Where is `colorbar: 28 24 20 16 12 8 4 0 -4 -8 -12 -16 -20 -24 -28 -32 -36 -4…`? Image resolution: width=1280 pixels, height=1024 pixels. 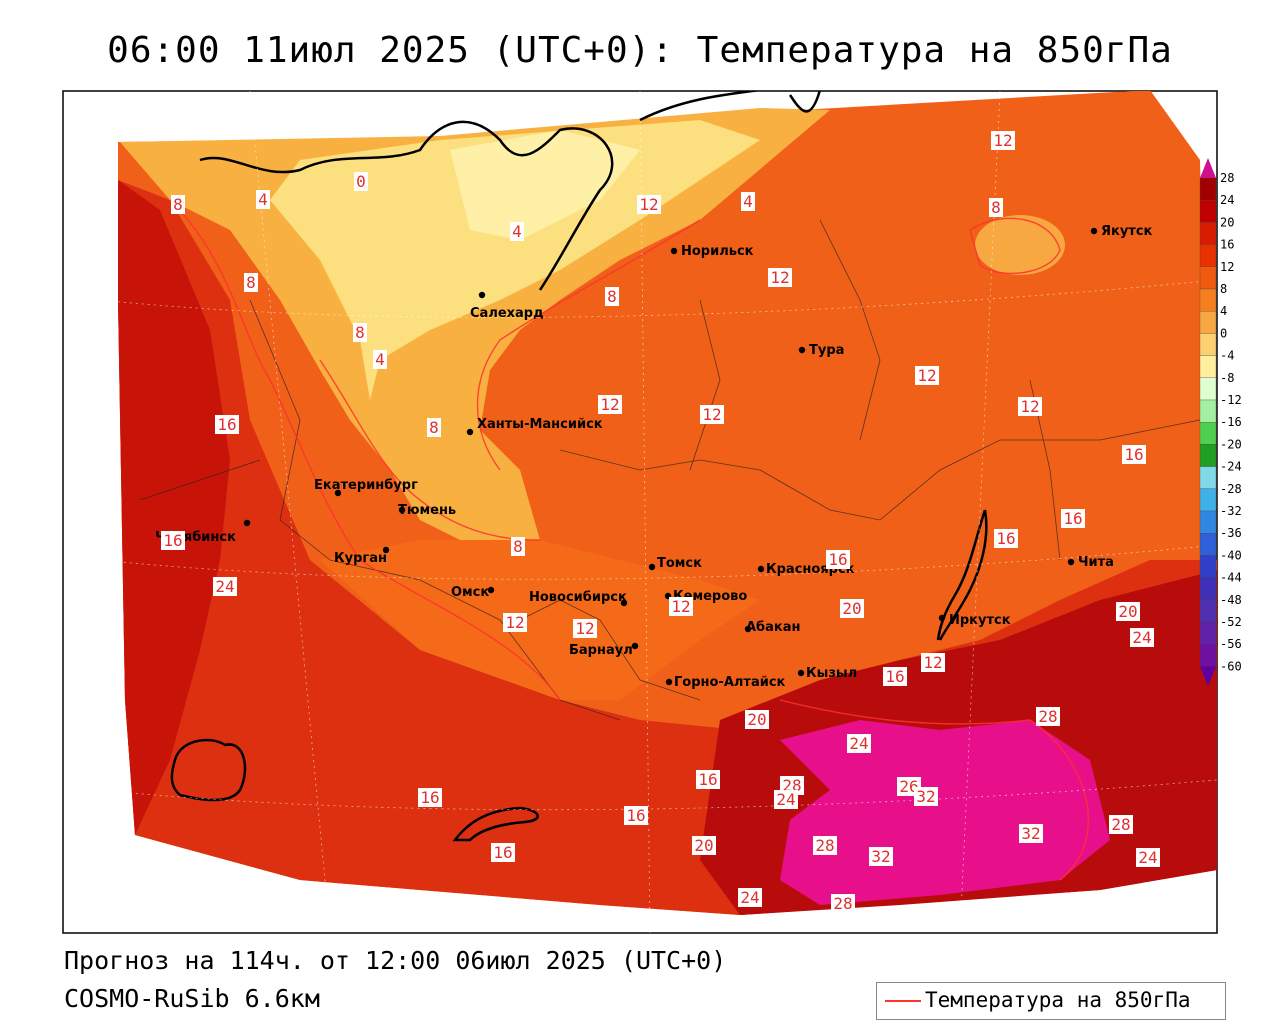
colorbar: 28 24 20 16 12 8 4 0 -4 -8 -12 -16 -20 -24 -28 -32 -36 -4… is located at coordinates (1220, 422).